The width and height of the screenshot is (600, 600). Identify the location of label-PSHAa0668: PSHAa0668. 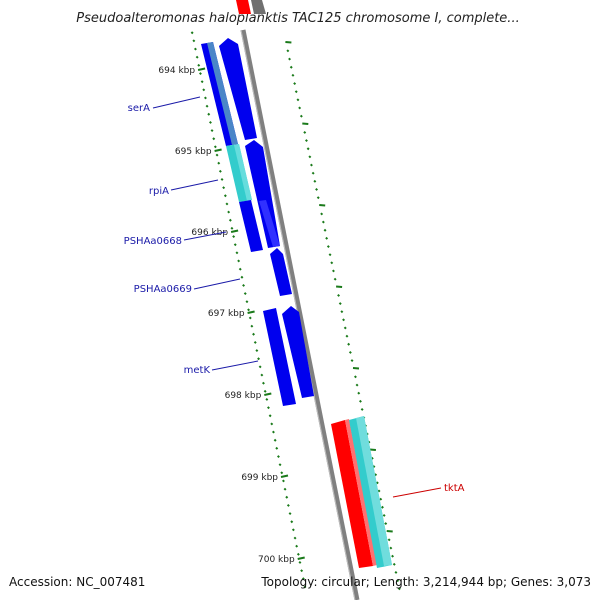
(153, 241).